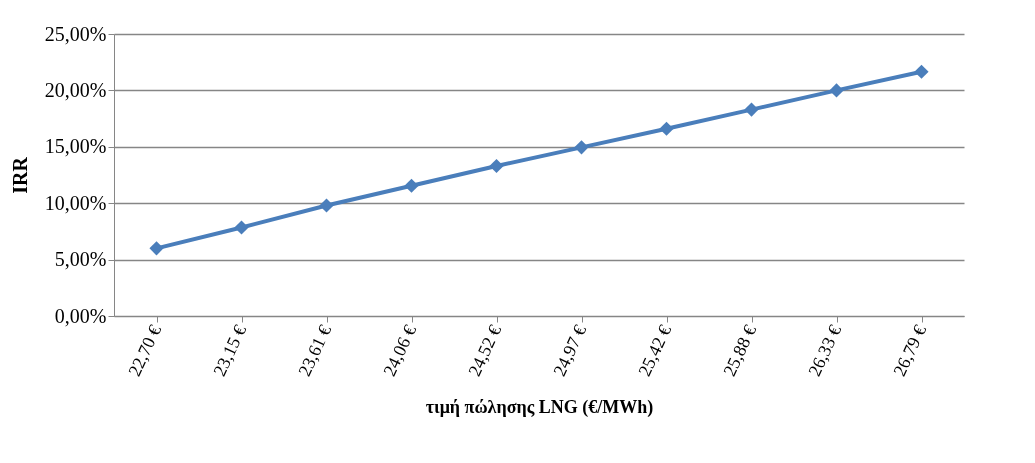 Image resolution: width=1035 pixels, height=463 pixels. I want to click on x-tick-label: 24,52 €, so click(485, 350).